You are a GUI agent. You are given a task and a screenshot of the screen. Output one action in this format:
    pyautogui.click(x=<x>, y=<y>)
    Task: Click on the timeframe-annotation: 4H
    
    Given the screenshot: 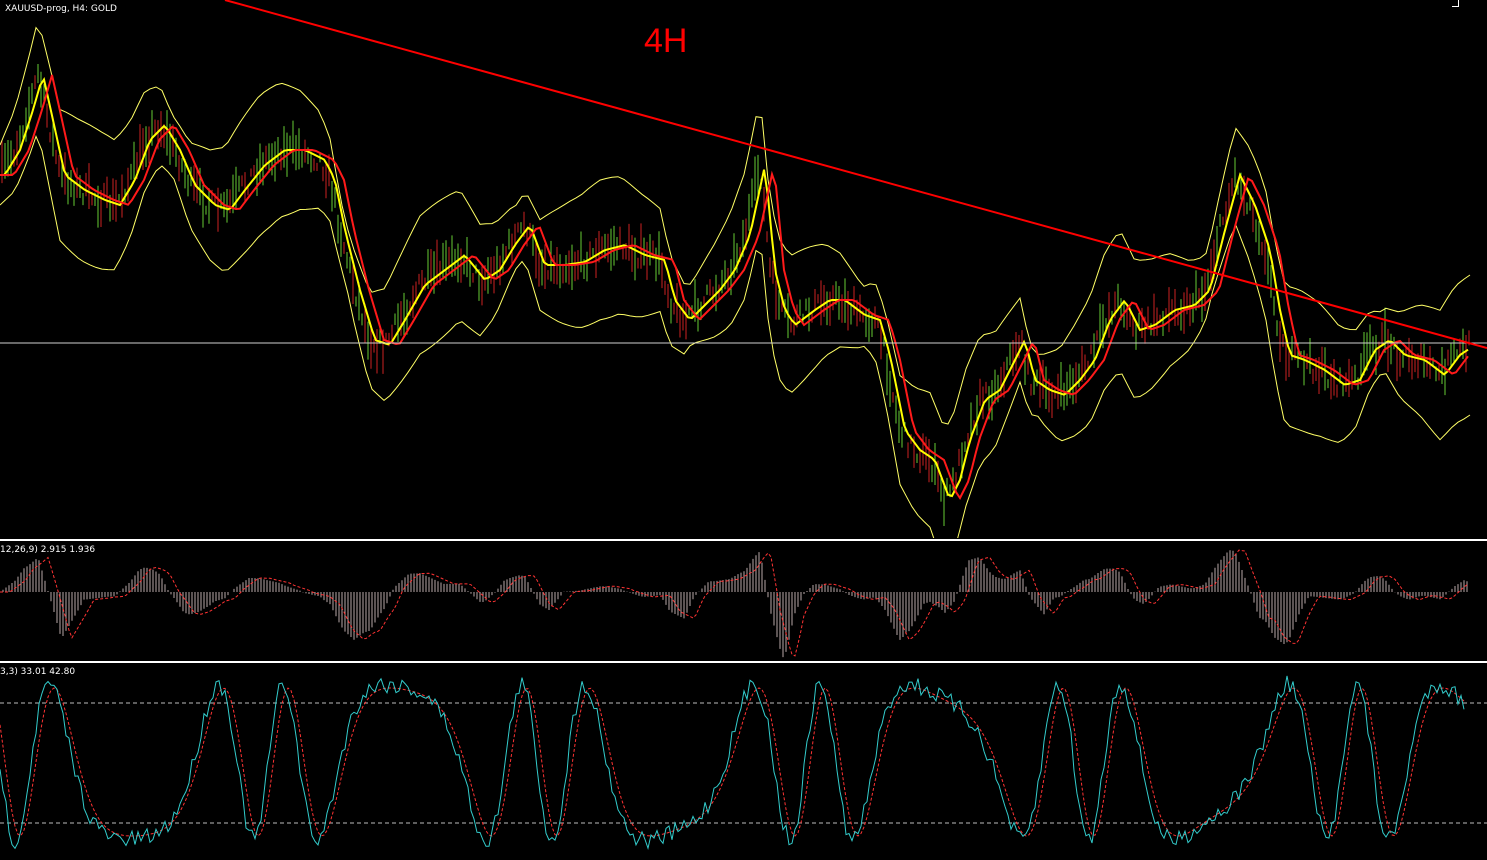 What is the action you would take?
    pyautogui.click(x=666, y=41)
    